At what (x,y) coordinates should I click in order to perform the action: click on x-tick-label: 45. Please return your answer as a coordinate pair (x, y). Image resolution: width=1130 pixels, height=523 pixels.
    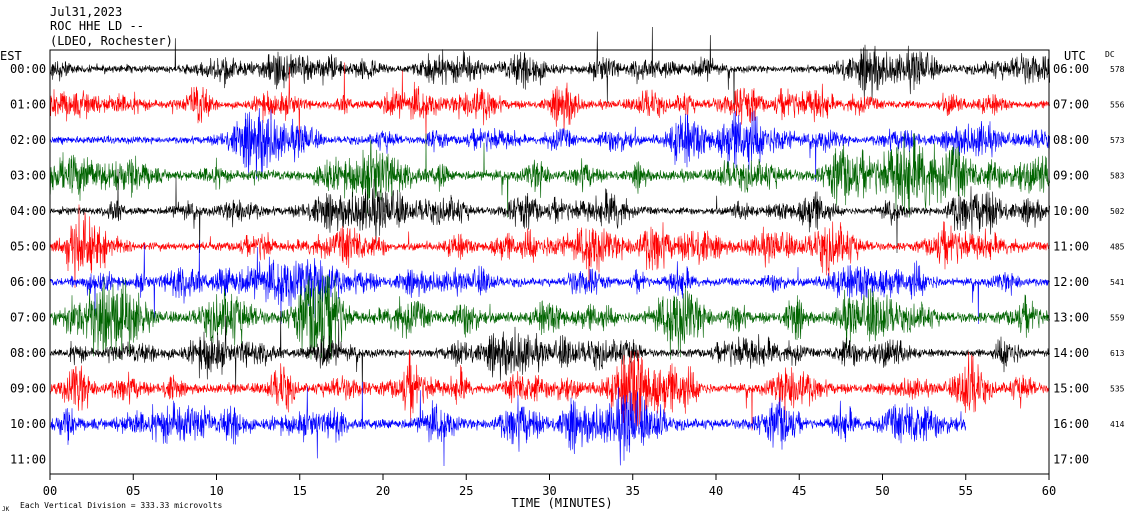
    Looking at the image, I should click on (799, 491).